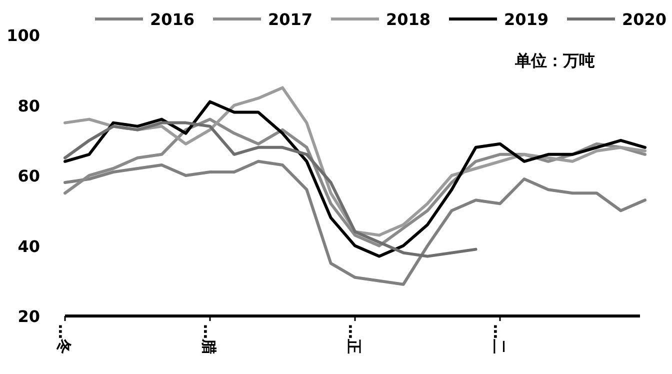  I want to click on y-tick-label: 40, so click(29, 246).